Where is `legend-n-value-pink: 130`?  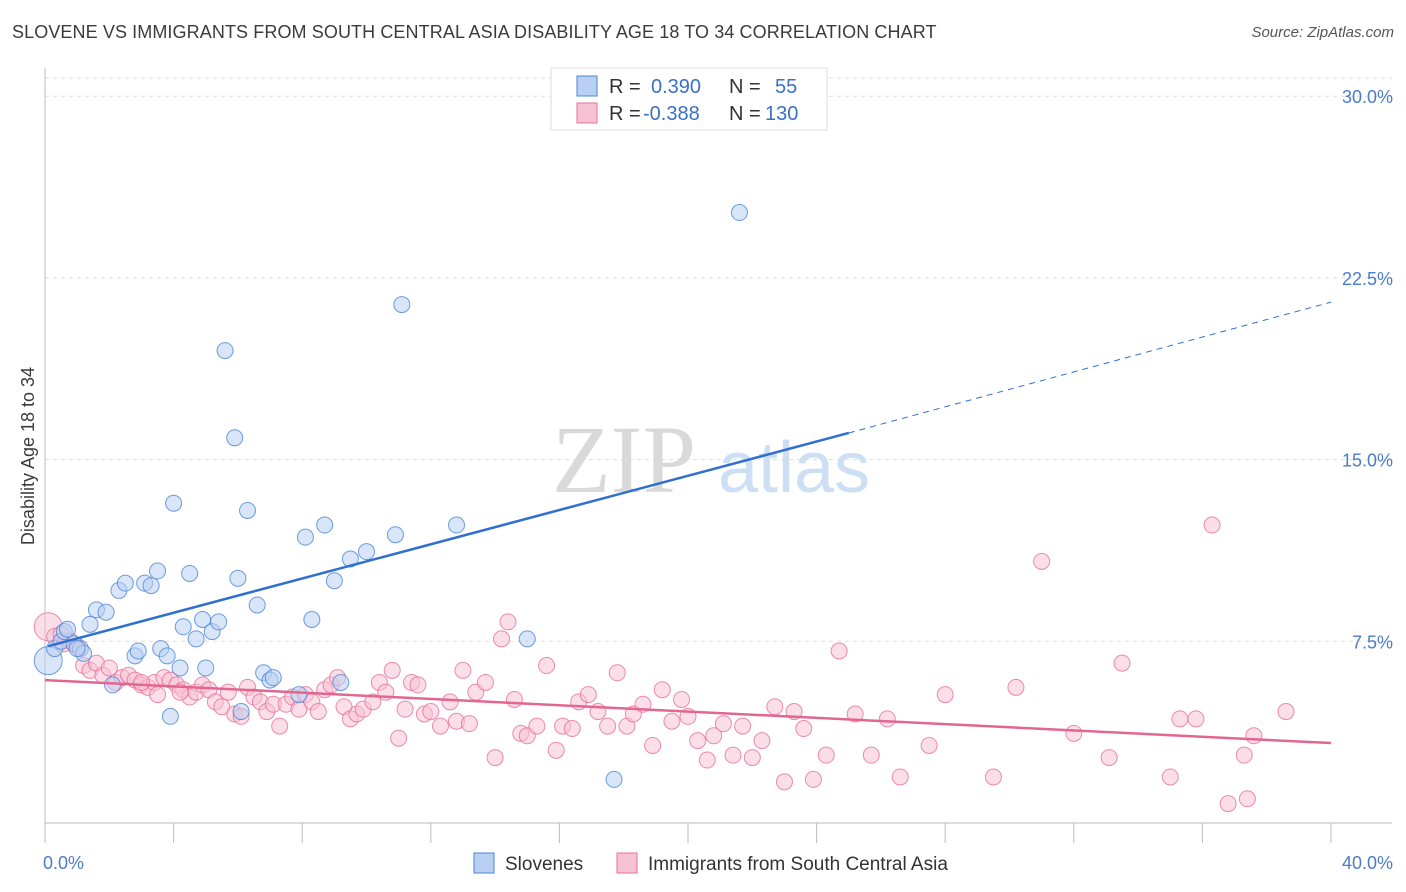 legend-n-value-pink: 130 is located at coordinates (781, 114).